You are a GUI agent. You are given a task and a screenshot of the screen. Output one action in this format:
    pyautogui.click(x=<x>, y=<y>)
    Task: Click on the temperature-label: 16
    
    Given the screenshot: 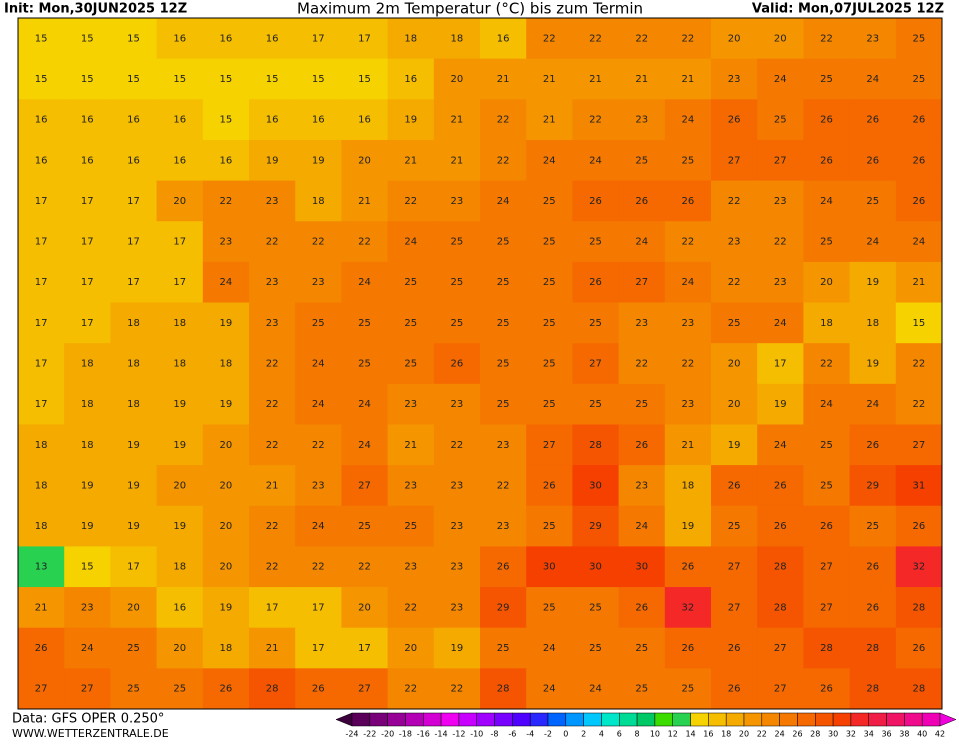 What is the action you would take?
    pyautogui.click(x=272, y=38)
    